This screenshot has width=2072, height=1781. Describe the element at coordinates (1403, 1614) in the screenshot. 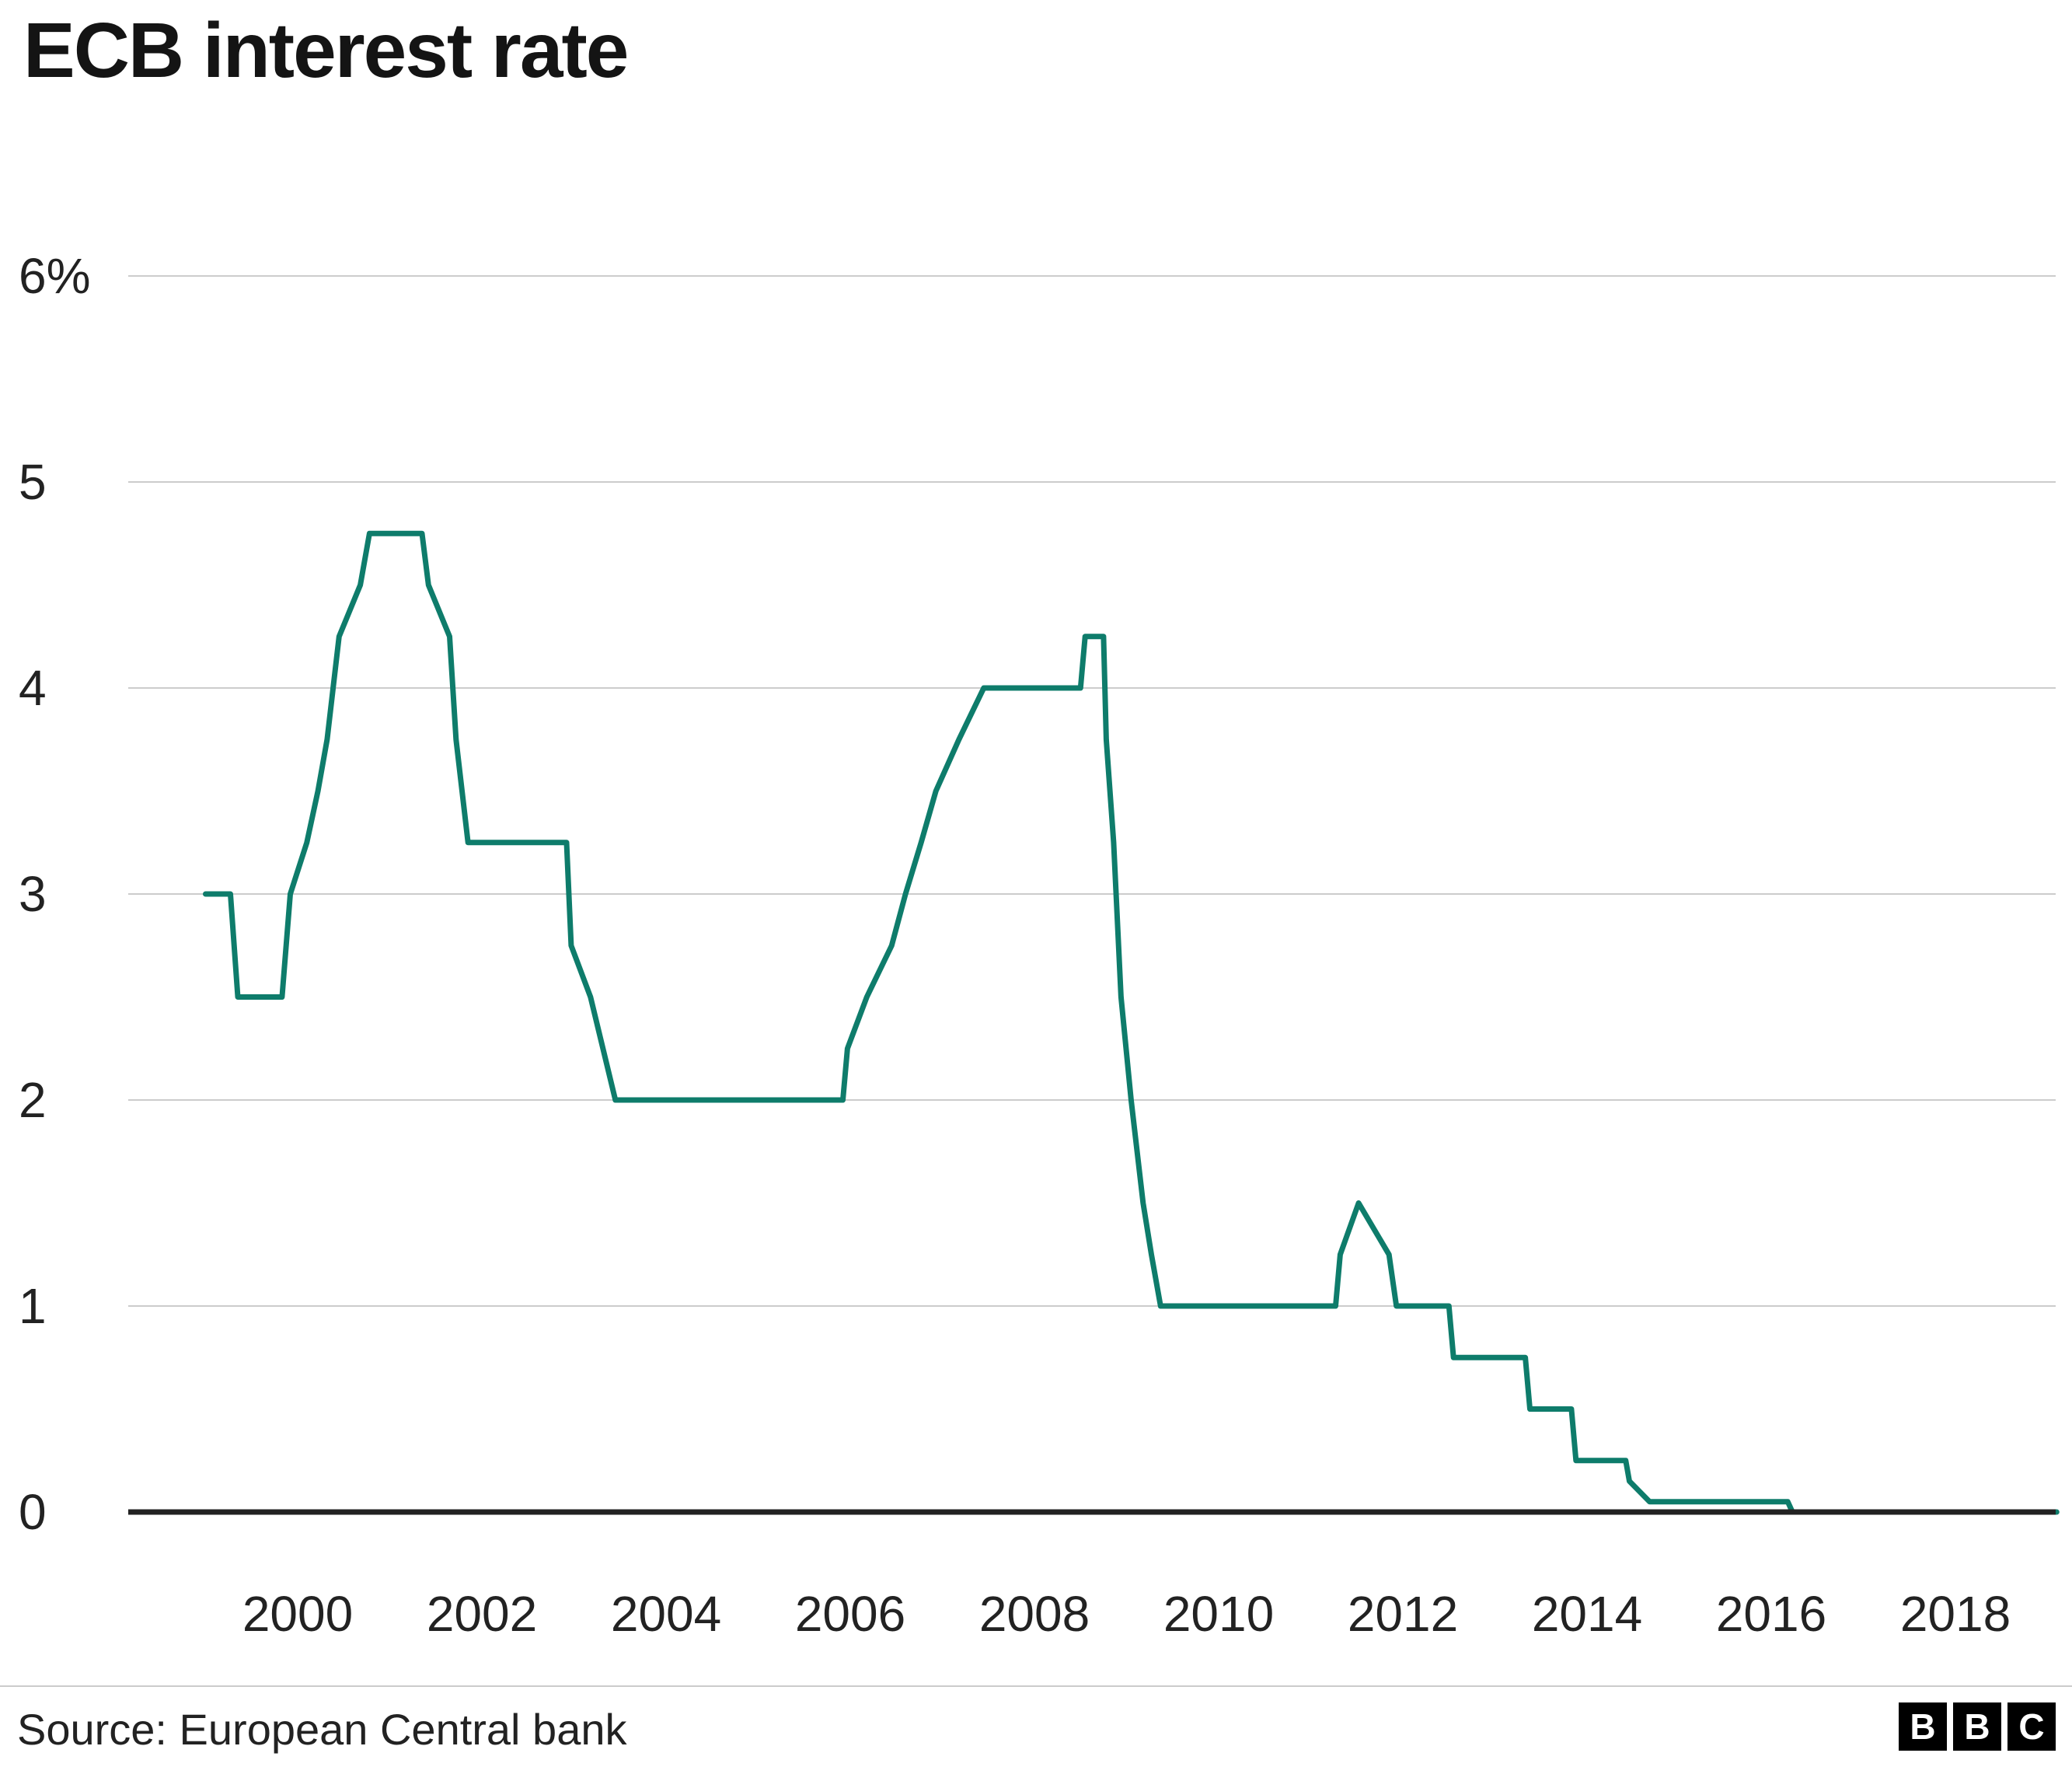

I see `x-axis-tick-label: 2012` at that location.